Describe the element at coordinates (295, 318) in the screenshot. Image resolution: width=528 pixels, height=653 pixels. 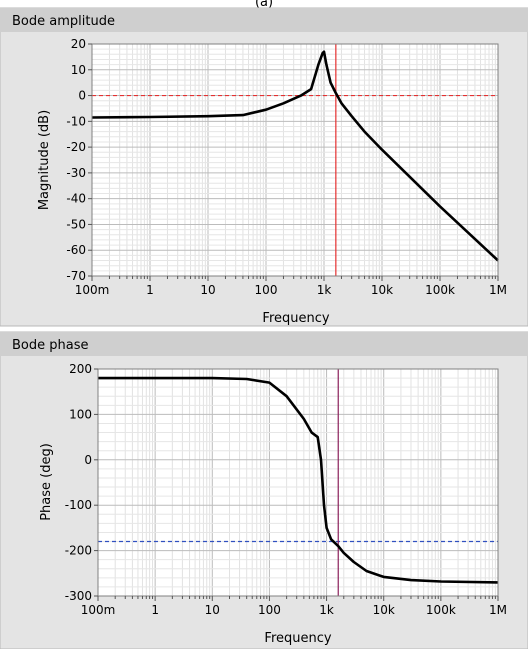
I see `amplitude-x-axis-label: Frequency` at that location.